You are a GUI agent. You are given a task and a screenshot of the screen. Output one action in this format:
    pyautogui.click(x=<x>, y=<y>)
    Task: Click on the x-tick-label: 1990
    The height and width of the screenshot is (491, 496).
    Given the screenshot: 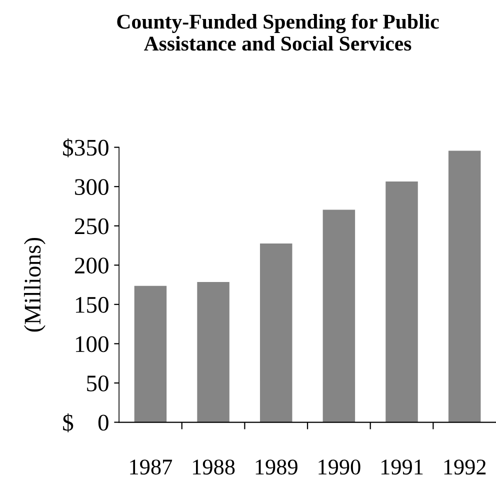 What is the action you would take?
    pyautogui.click(x=339, y=467)
    